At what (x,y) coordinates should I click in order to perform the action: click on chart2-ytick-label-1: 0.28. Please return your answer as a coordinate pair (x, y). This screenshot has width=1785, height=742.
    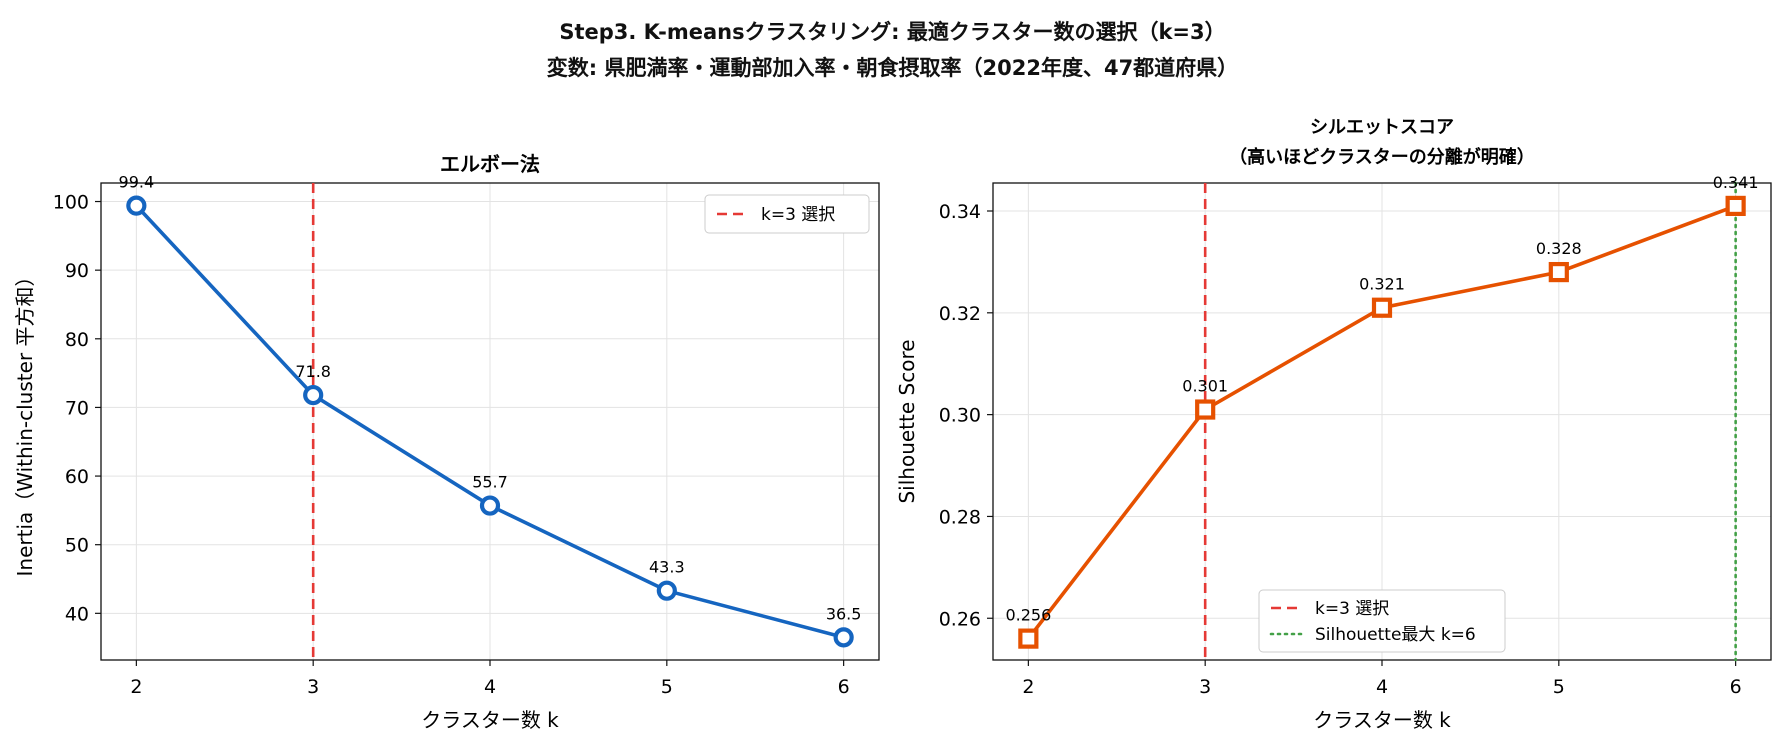
    Looking at the image, I should click on (960, 517).